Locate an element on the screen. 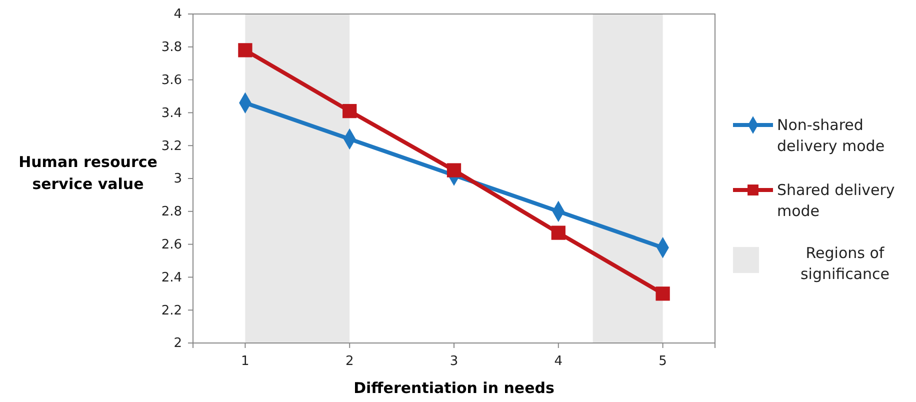  x-tick-label: 3 is located at coordinates (454, 362).